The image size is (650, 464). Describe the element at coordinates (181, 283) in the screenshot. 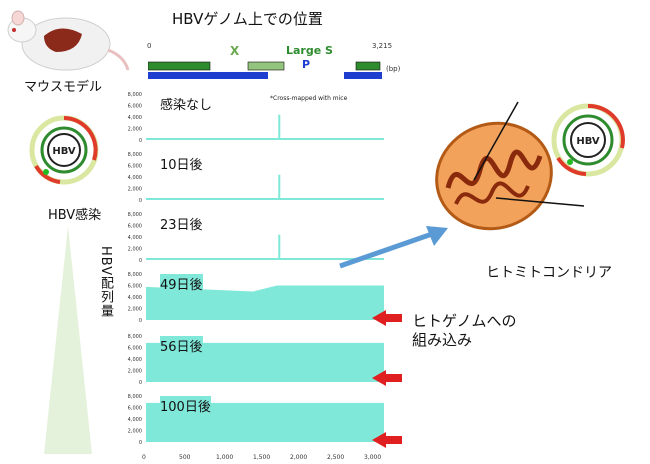

I see `sample-label: 49日後` at that location.